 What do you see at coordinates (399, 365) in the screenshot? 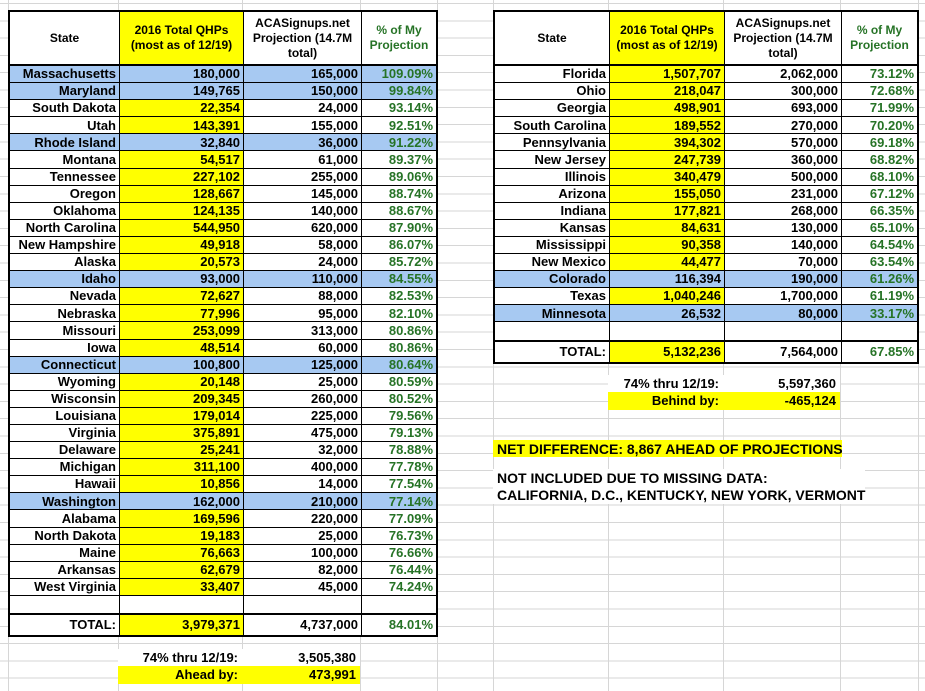
I see `pct-cell: 80.64%` at bounding box center [399, 365].